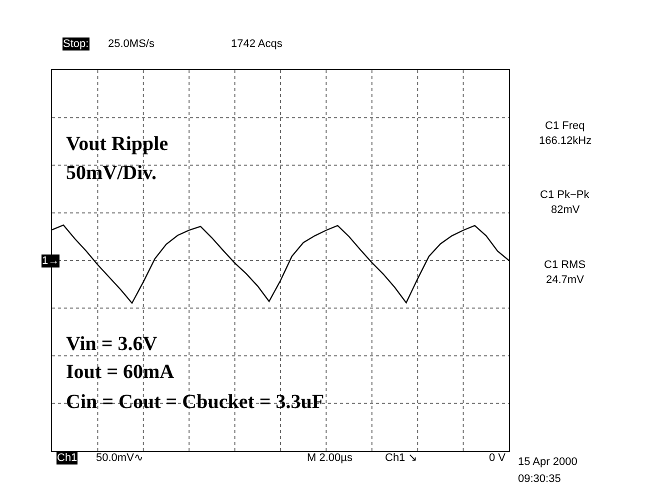 The width and height of the screenshot is (645, 491). I want to click on text: 24.7mV, so click(565, 280).